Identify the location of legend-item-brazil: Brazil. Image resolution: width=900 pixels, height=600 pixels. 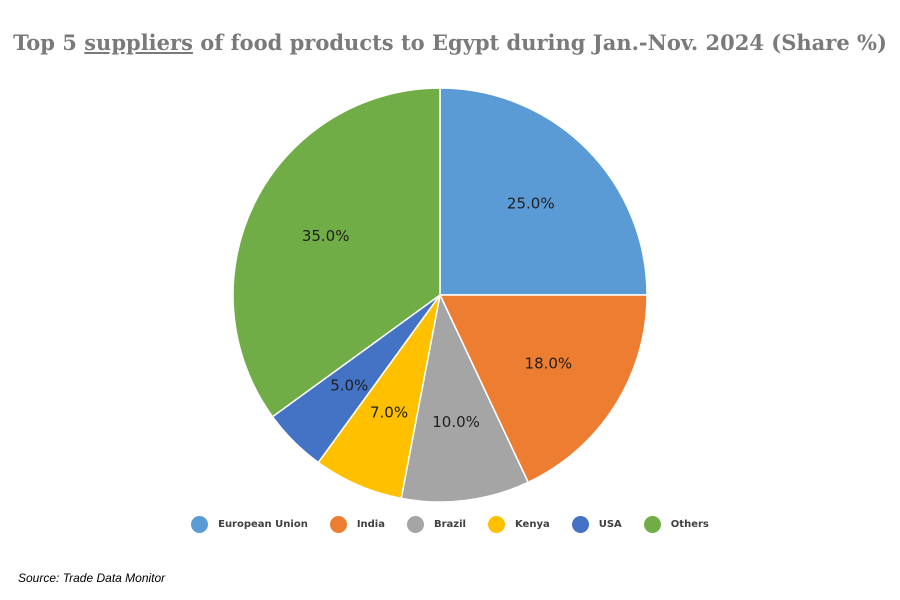
(436, 524).